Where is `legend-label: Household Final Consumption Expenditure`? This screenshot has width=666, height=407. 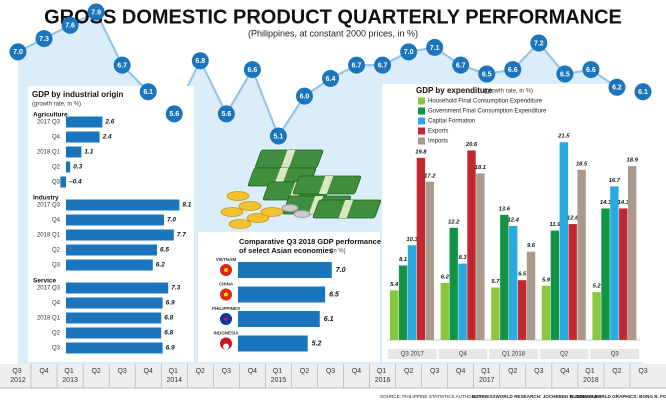
legend-label: Household Final Consumption Expenditure is located at coordinates (485, 102).